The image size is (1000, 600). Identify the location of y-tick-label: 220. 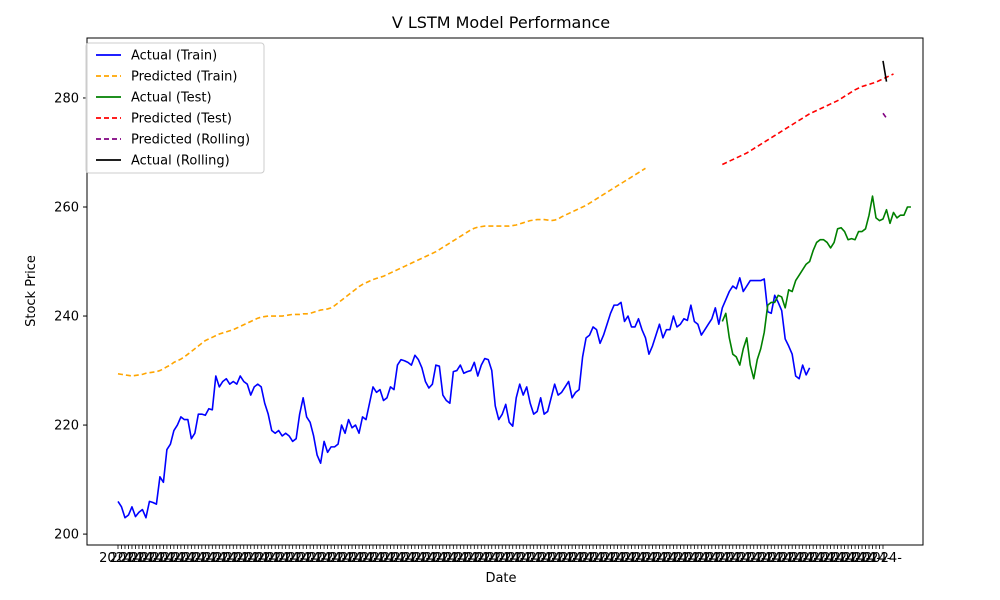
(66, 426).